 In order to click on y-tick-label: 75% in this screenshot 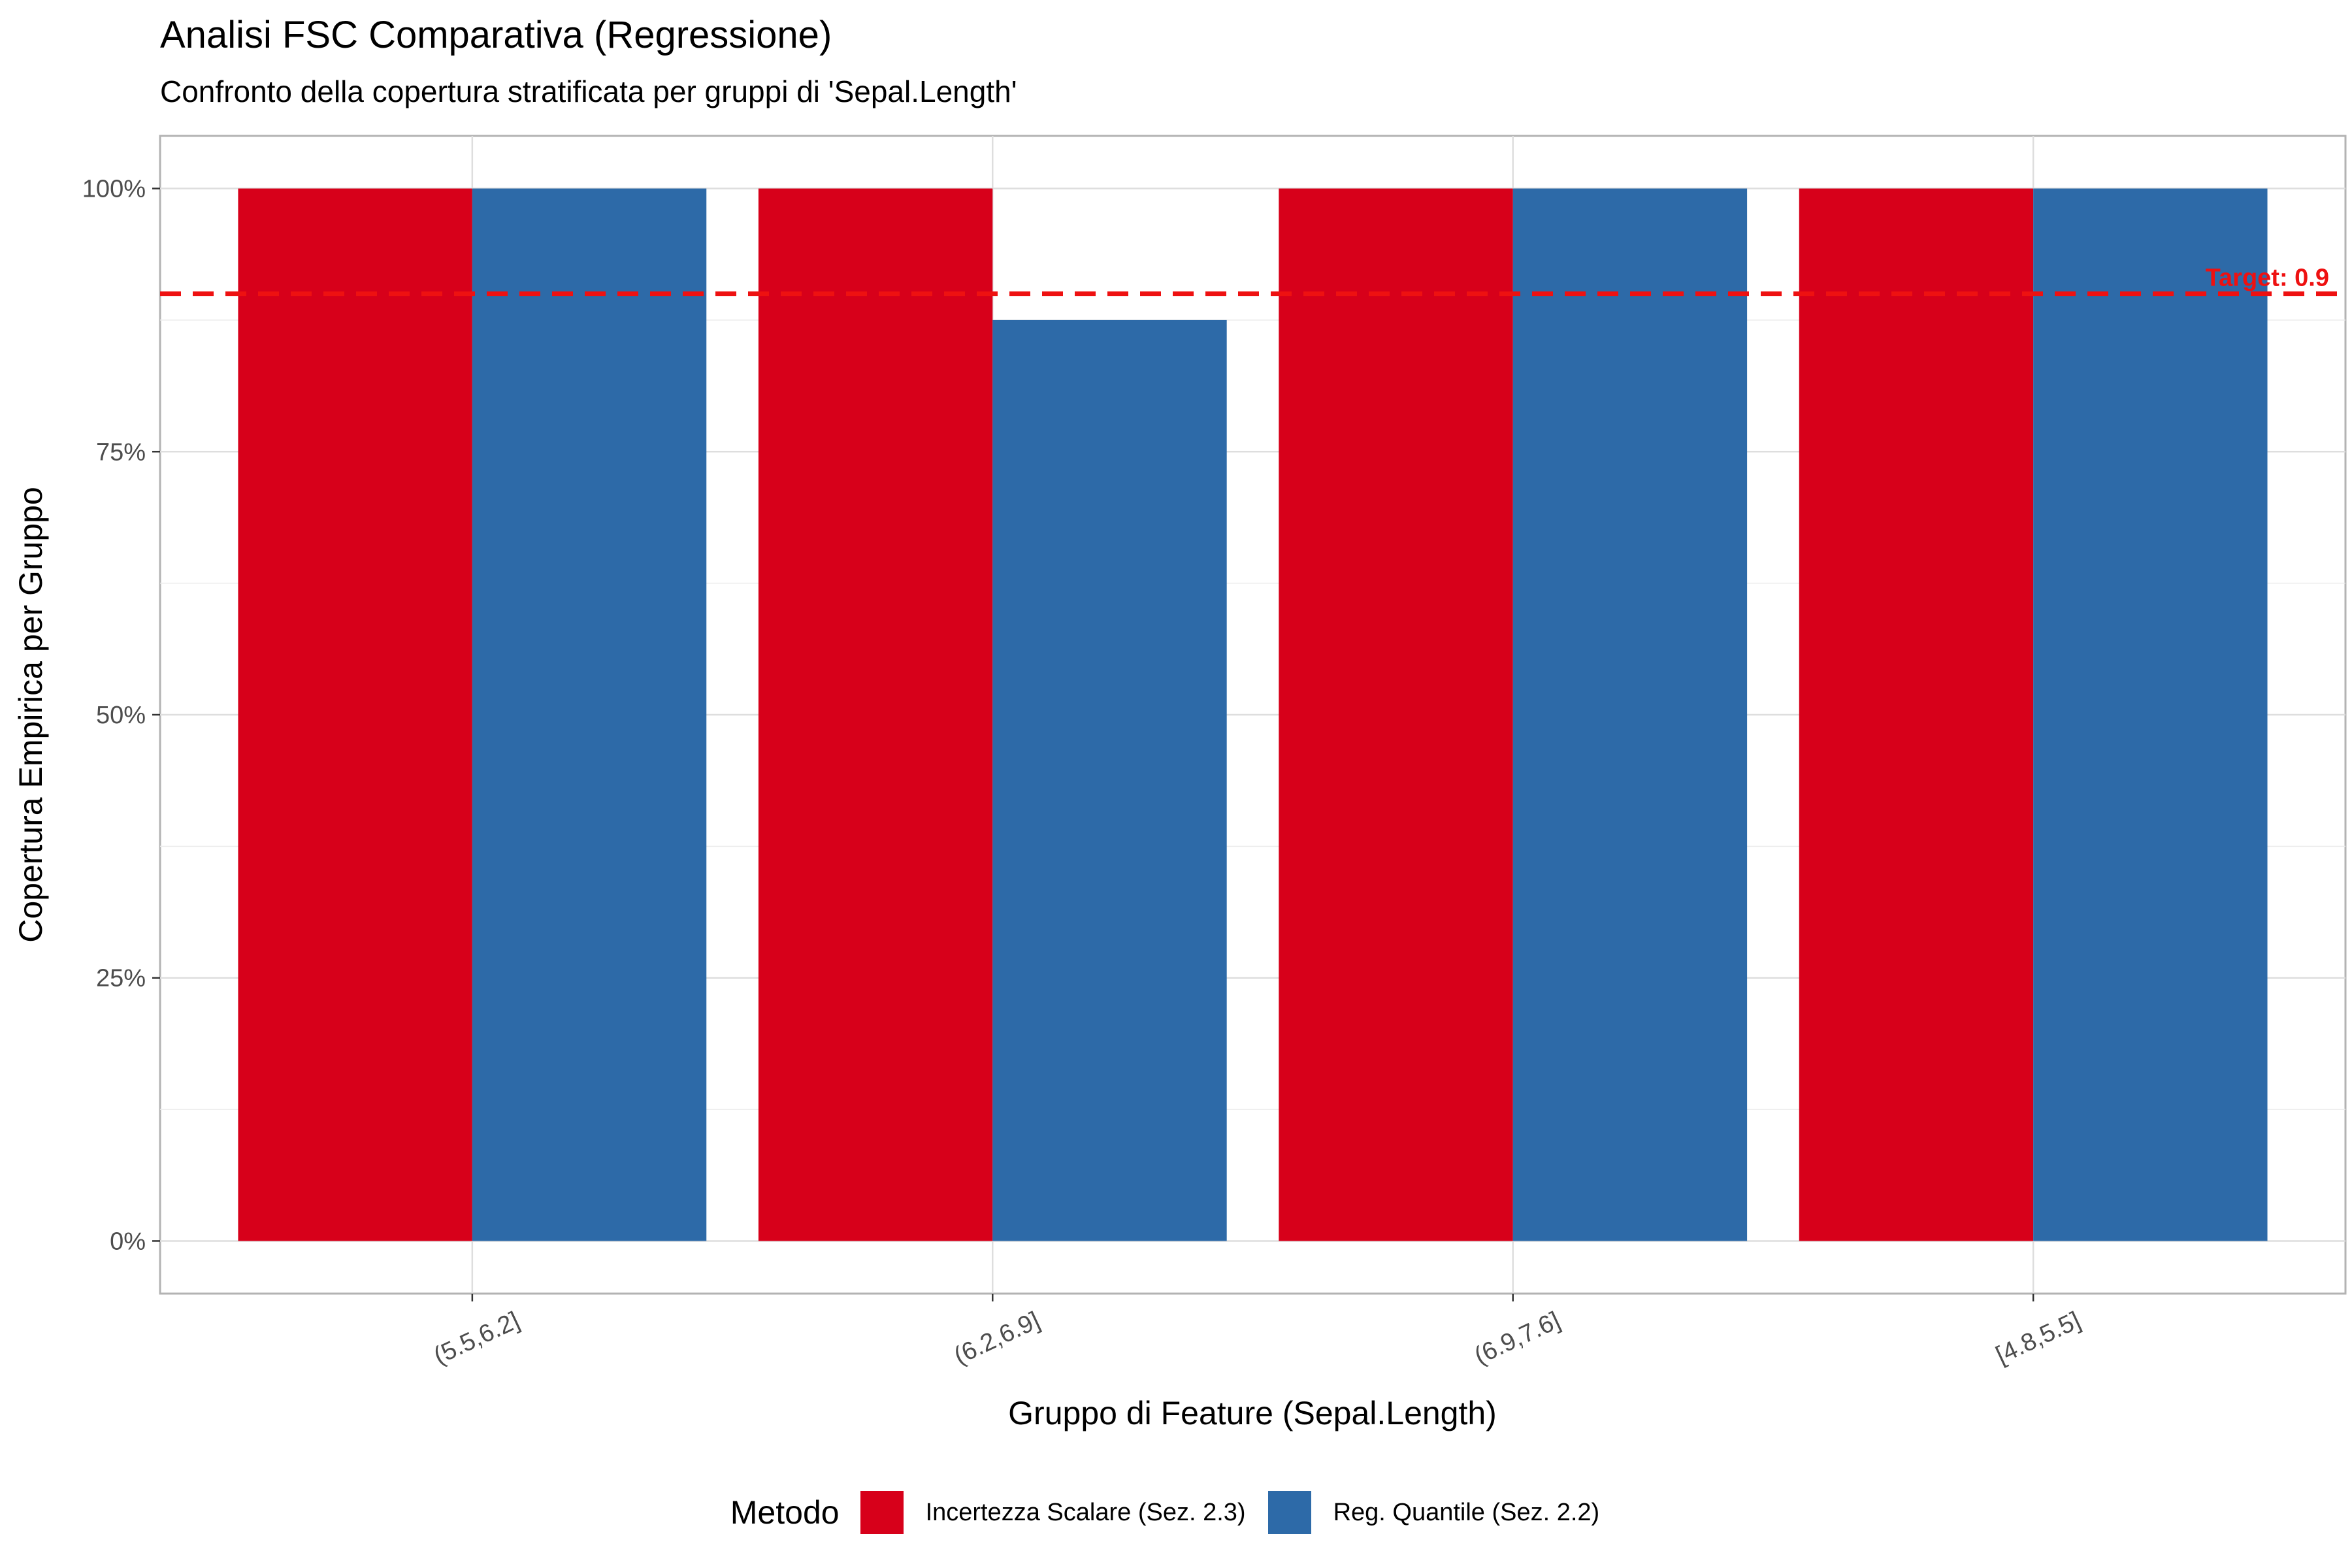, I will do `click(121, 452)`.